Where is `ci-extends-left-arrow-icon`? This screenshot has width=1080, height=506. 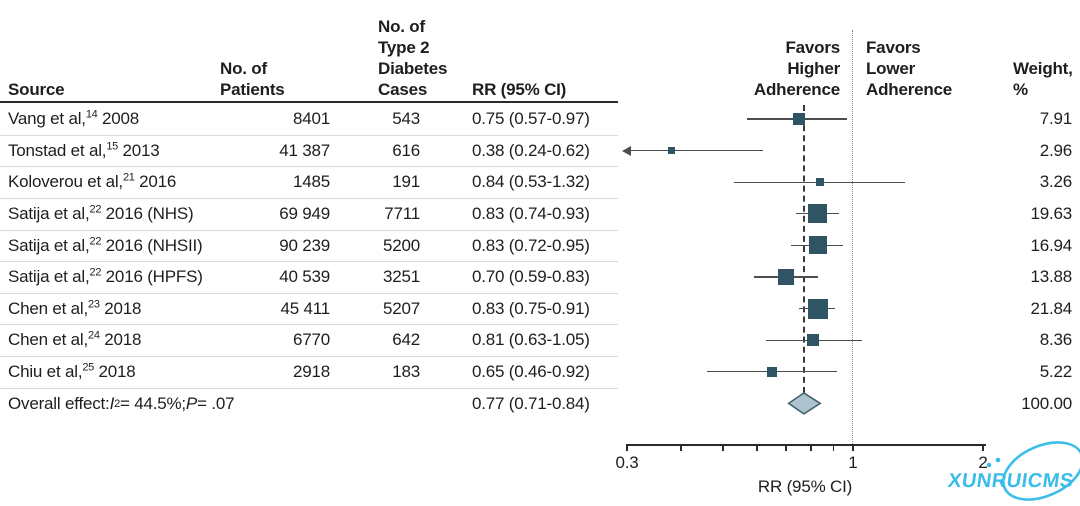 ci-extends-left-arrow-icon is located at coordinates (626, 150).